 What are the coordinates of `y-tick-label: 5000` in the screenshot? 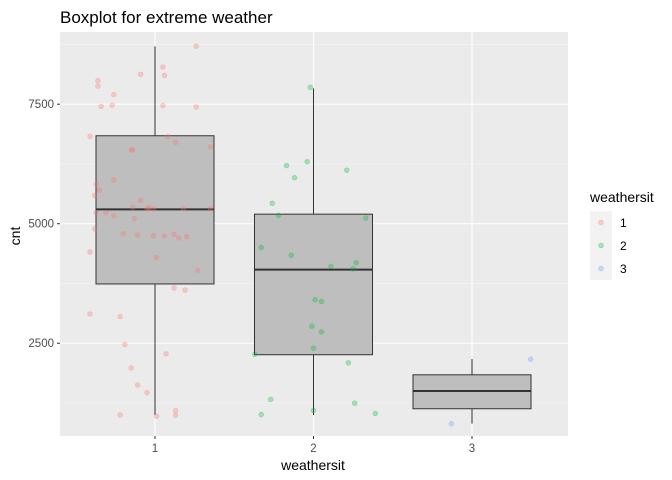 It's located at (41, 225).